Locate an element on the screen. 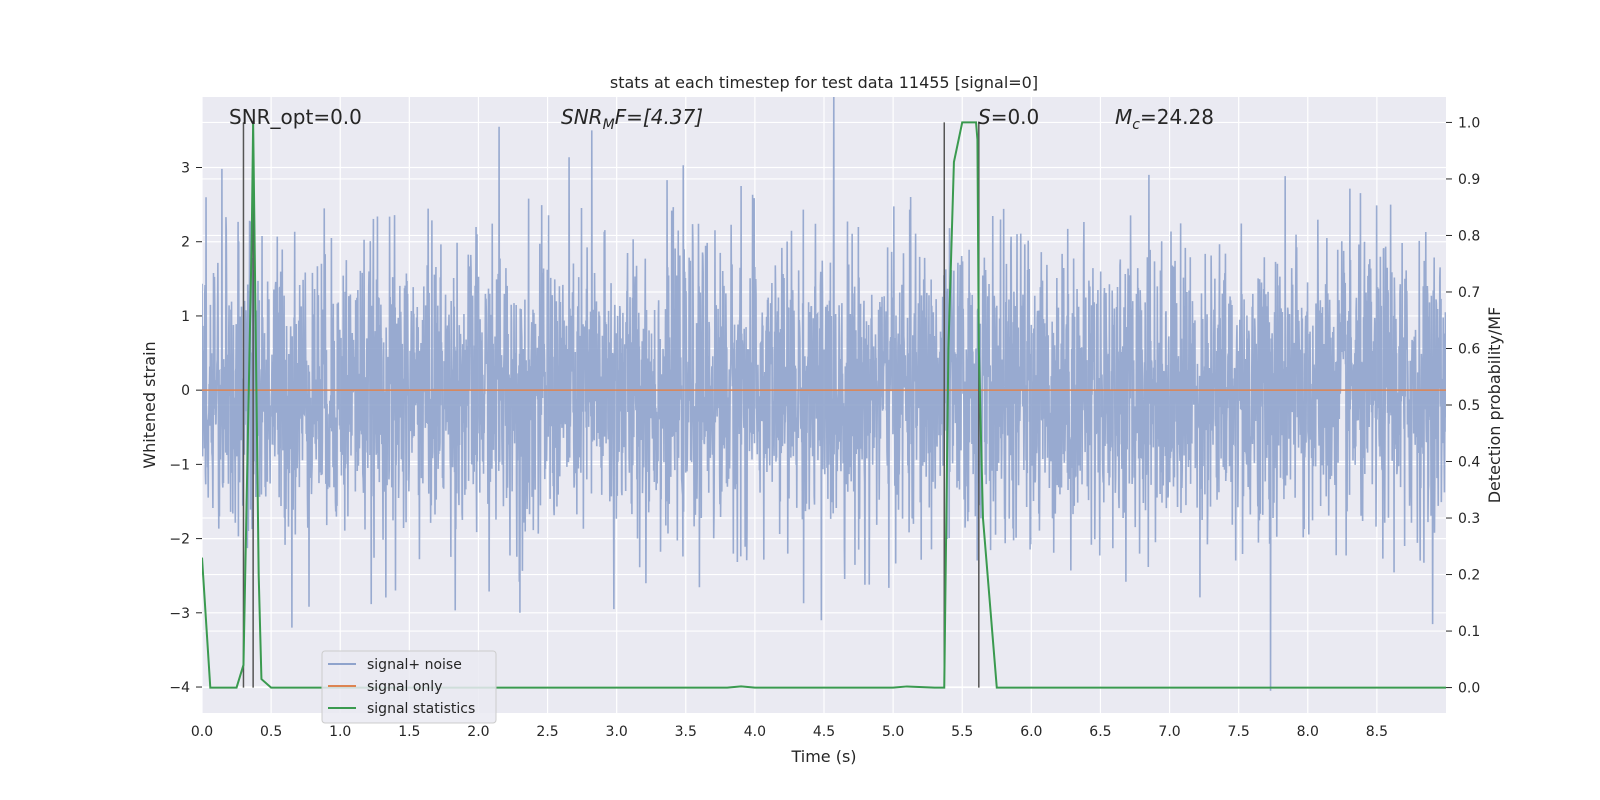  legend-label-signal: signal only is located at coordinates (404, 687).